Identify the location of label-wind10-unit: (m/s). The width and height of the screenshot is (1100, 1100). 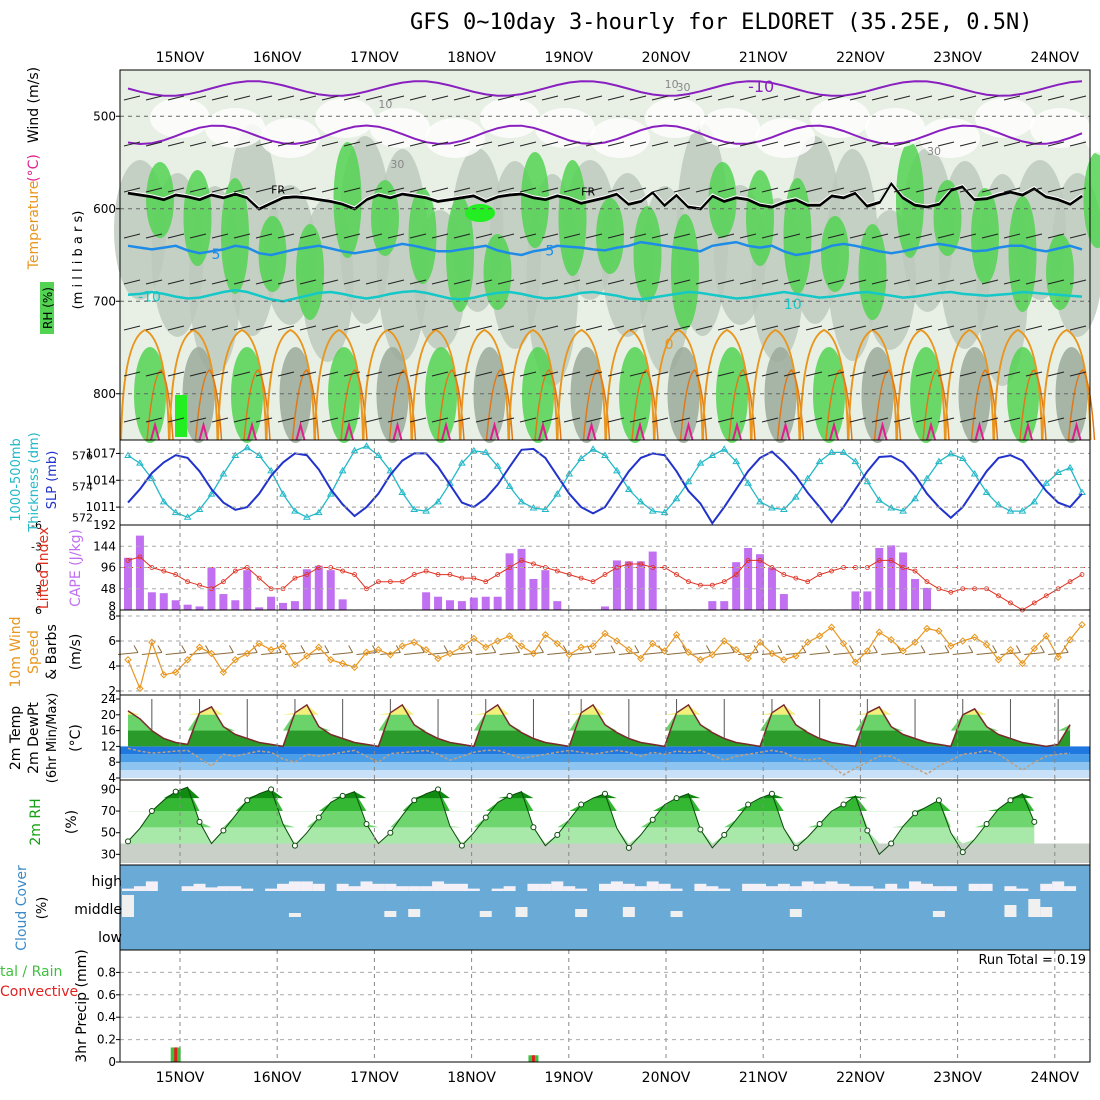
(76, 652).